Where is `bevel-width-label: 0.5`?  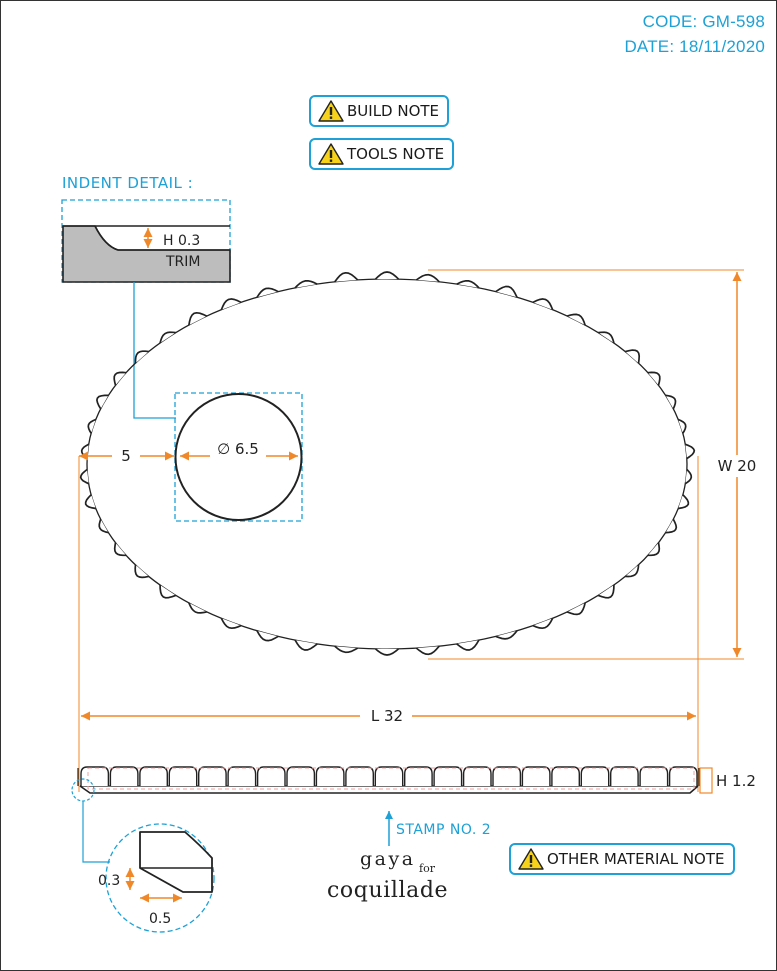
bevel-width-label: 0.5 is located at coordinates (160, 919).